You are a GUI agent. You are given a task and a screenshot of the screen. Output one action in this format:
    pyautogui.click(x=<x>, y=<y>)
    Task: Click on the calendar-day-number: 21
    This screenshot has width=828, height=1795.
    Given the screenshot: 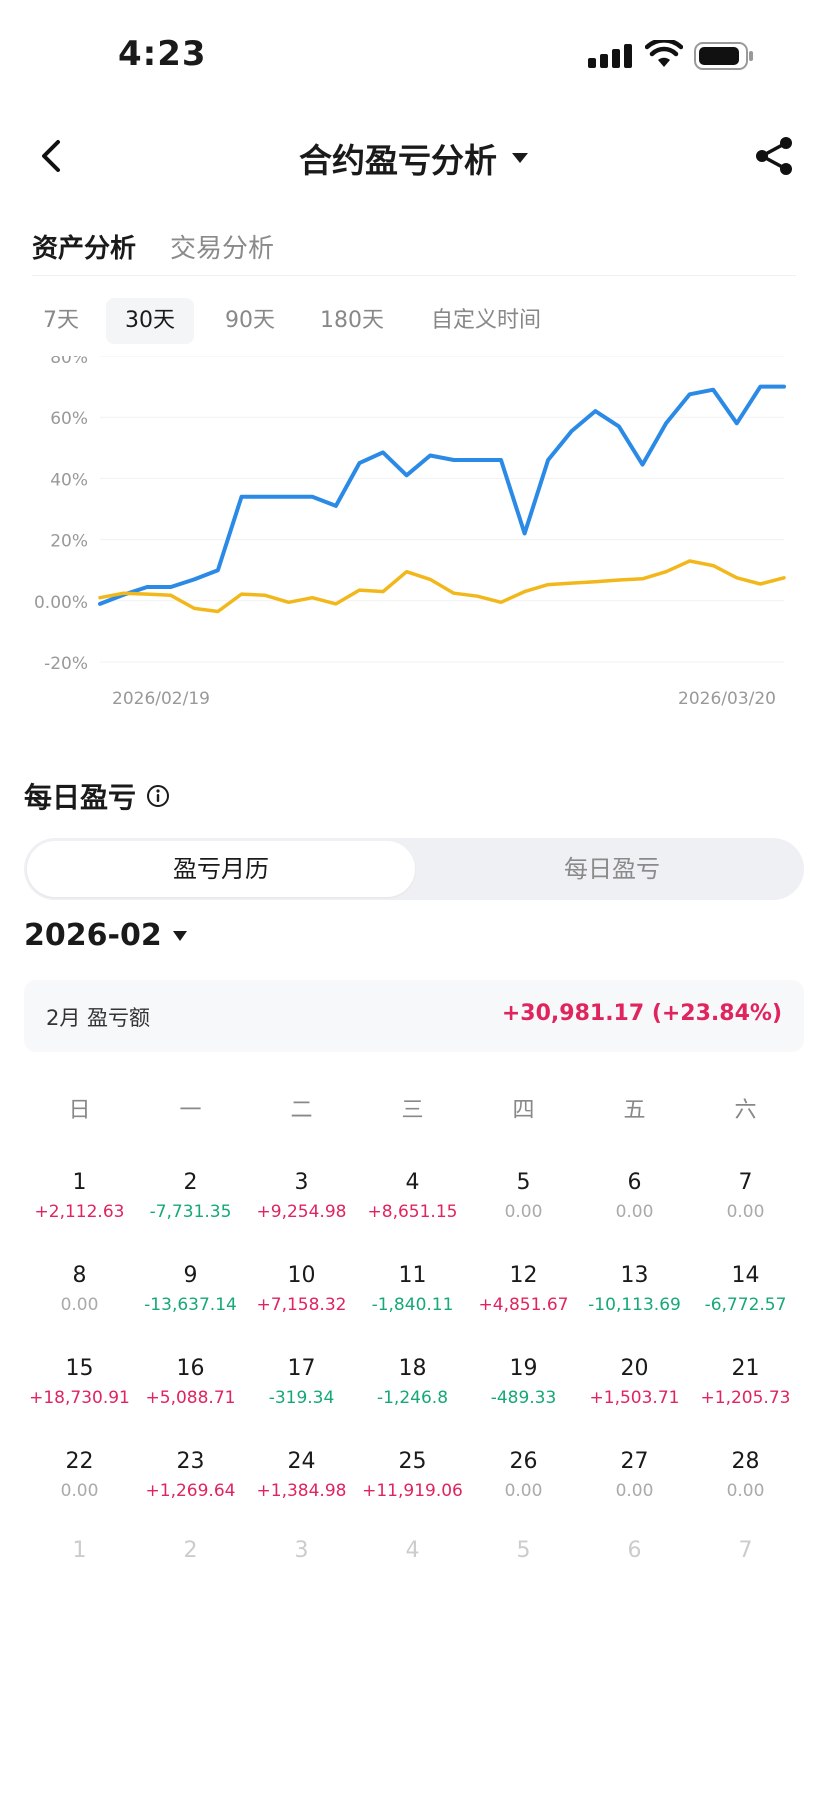 What is the action you would take?
    pyautogui.click(x=745, y=1368)
    